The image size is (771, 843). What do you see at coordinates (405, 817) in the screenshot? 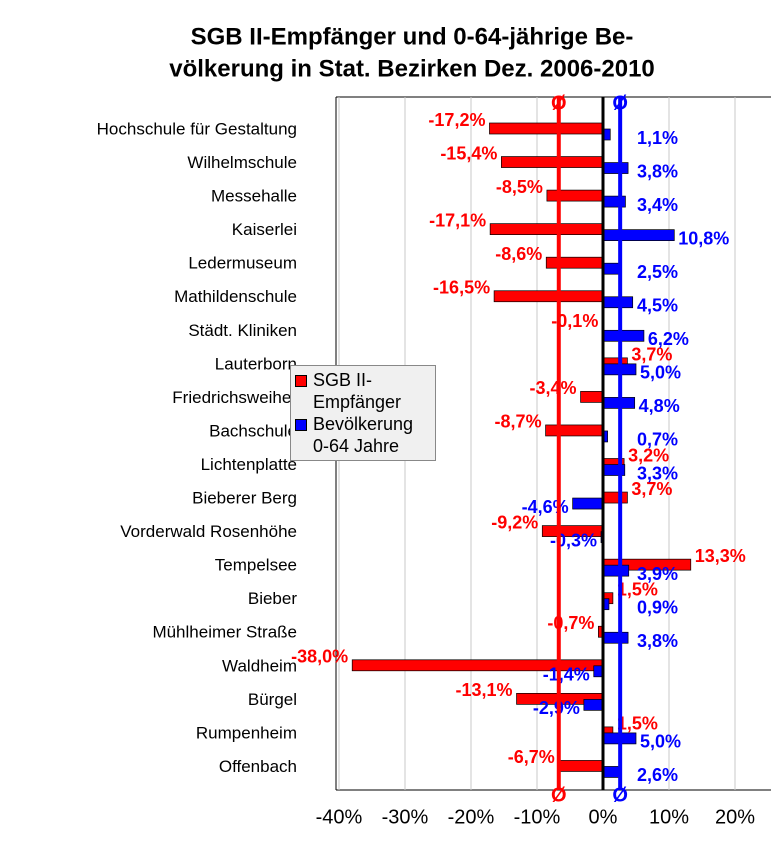
I see `x-tick-label: -30%` at bounding box center [405, 817].